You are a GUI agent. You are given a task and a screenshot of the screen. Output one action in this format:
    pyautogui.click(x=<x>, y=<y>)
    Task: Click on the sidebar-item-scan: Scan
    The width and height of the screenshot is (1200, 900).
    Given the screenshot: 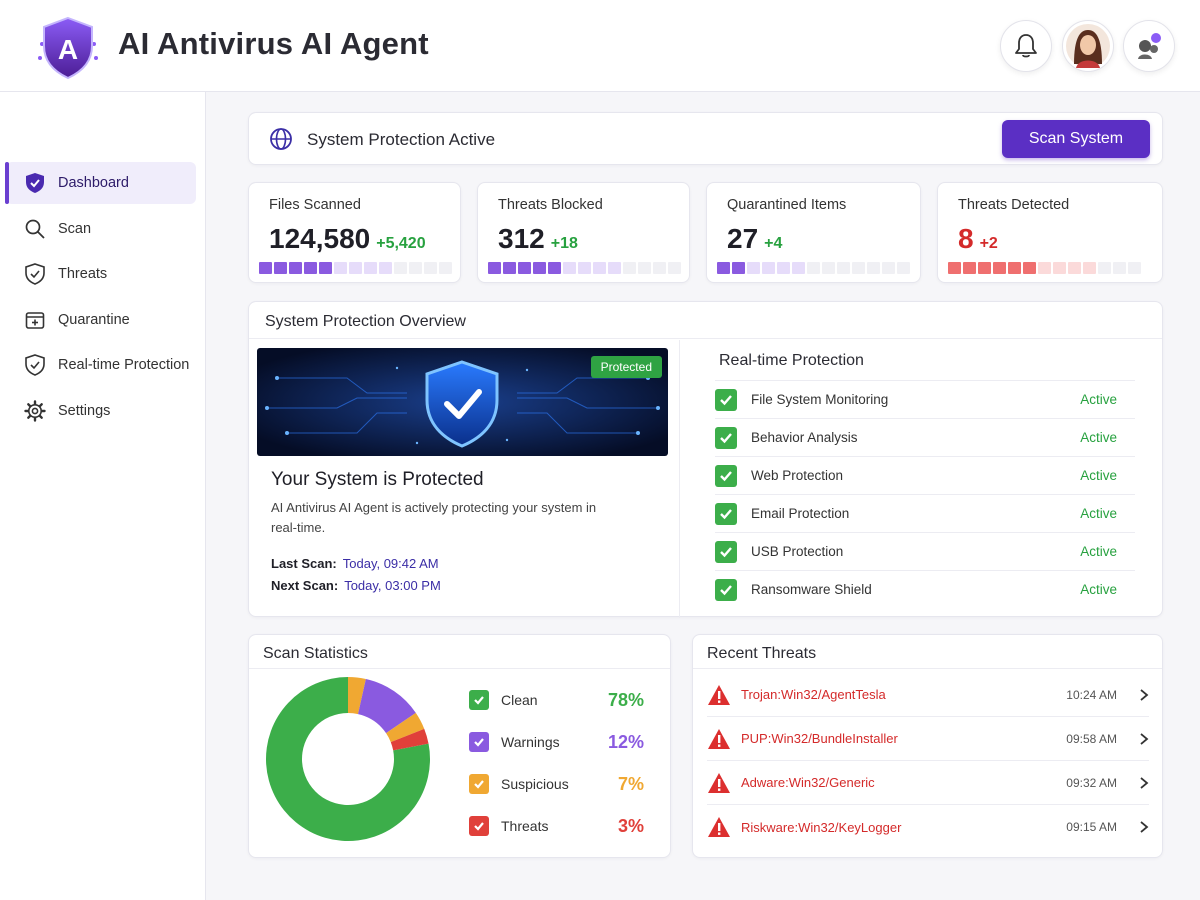 What is the action you would take?
    pyautogui.click(x=101, y=229)
    